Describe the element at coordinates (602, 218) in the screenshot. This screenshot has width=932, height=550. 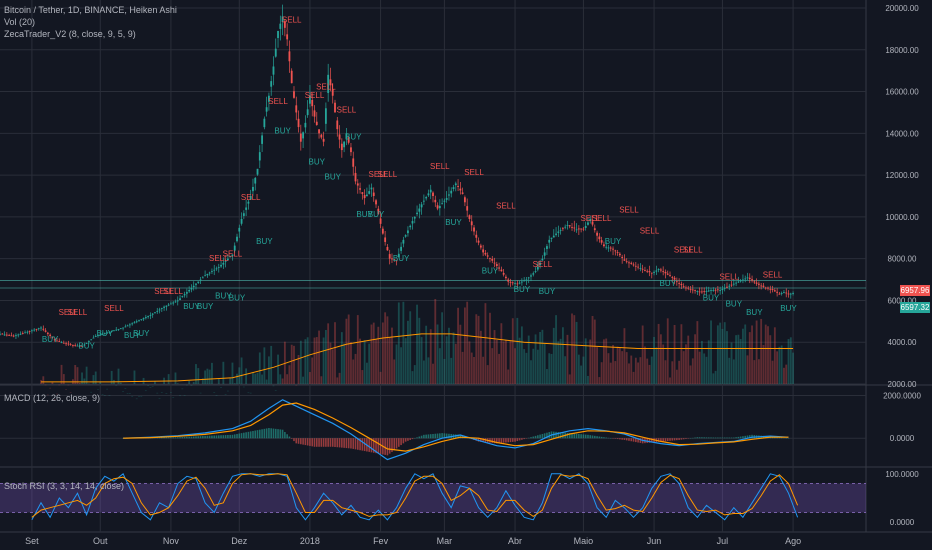
I see `sell-signal-label: SELL` at that location.